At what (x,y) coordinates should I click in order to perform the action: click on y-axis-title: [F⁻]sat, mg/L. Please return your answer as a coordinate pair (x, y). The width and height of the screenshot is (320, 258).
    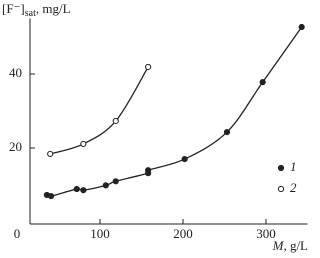
    Looking at the image, I should click on (36, 10).